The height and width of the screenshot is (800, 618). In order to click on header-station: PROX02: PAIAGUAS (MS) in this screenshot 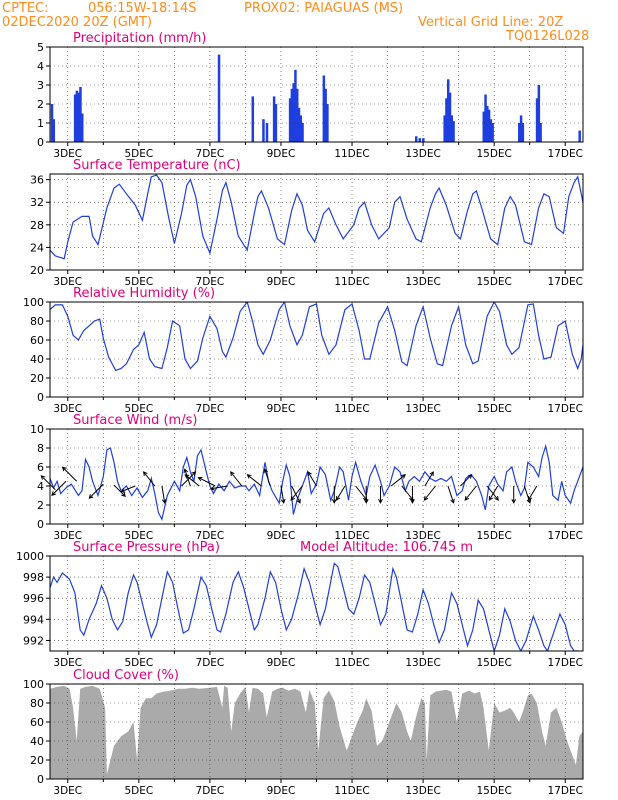, I will do `click(324, 8)`.